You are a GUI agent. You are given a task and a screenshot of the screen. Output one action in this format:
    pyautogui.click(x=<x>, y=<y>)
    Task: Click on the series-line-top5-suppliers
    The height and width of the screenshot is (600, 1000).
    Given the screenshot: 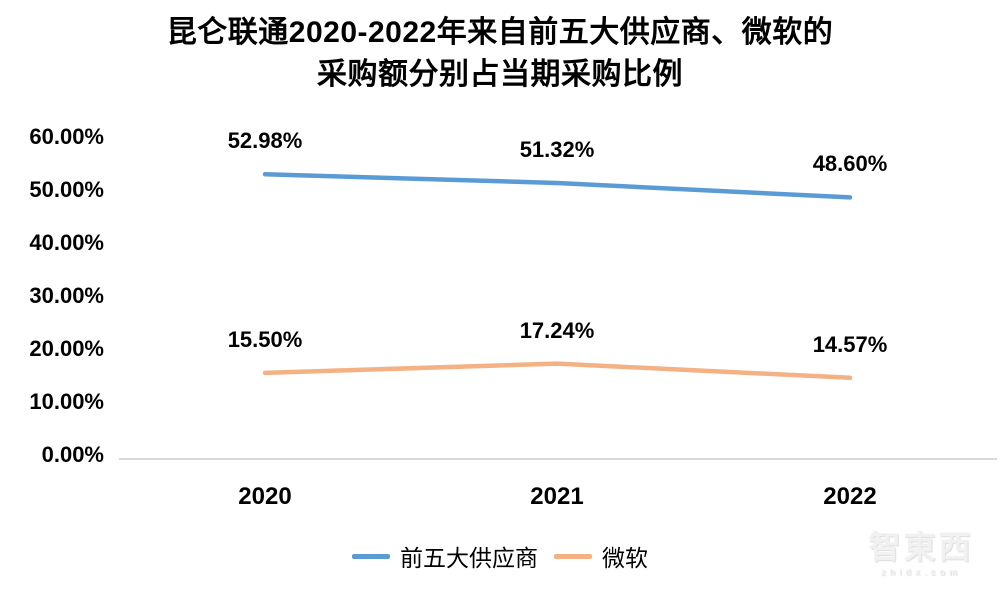 What is the action you would take?
    pyautogui.click(x=557, y=185)
    